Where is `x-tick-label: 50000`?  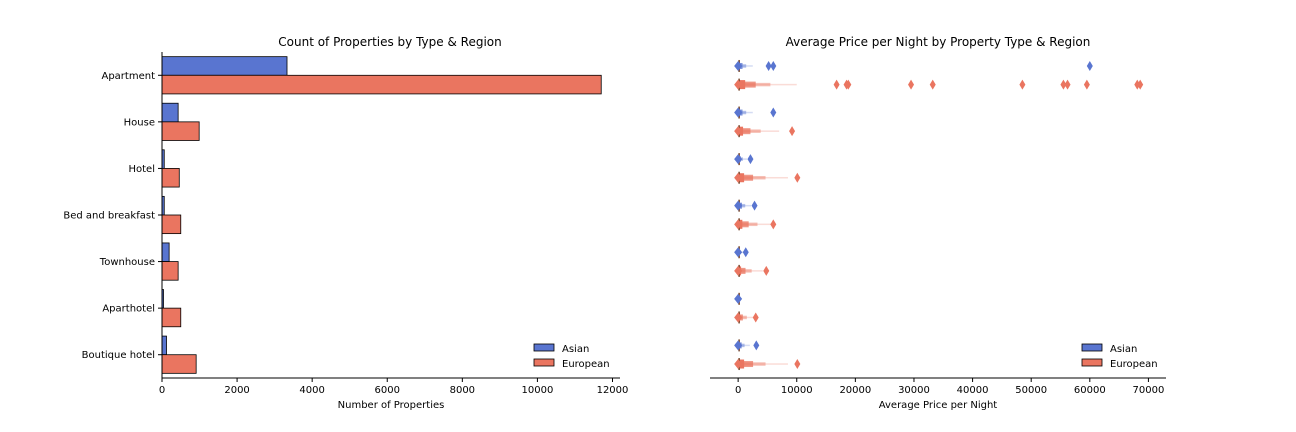
x-tick-label: 50000 is located at coordinates (1031, 390).